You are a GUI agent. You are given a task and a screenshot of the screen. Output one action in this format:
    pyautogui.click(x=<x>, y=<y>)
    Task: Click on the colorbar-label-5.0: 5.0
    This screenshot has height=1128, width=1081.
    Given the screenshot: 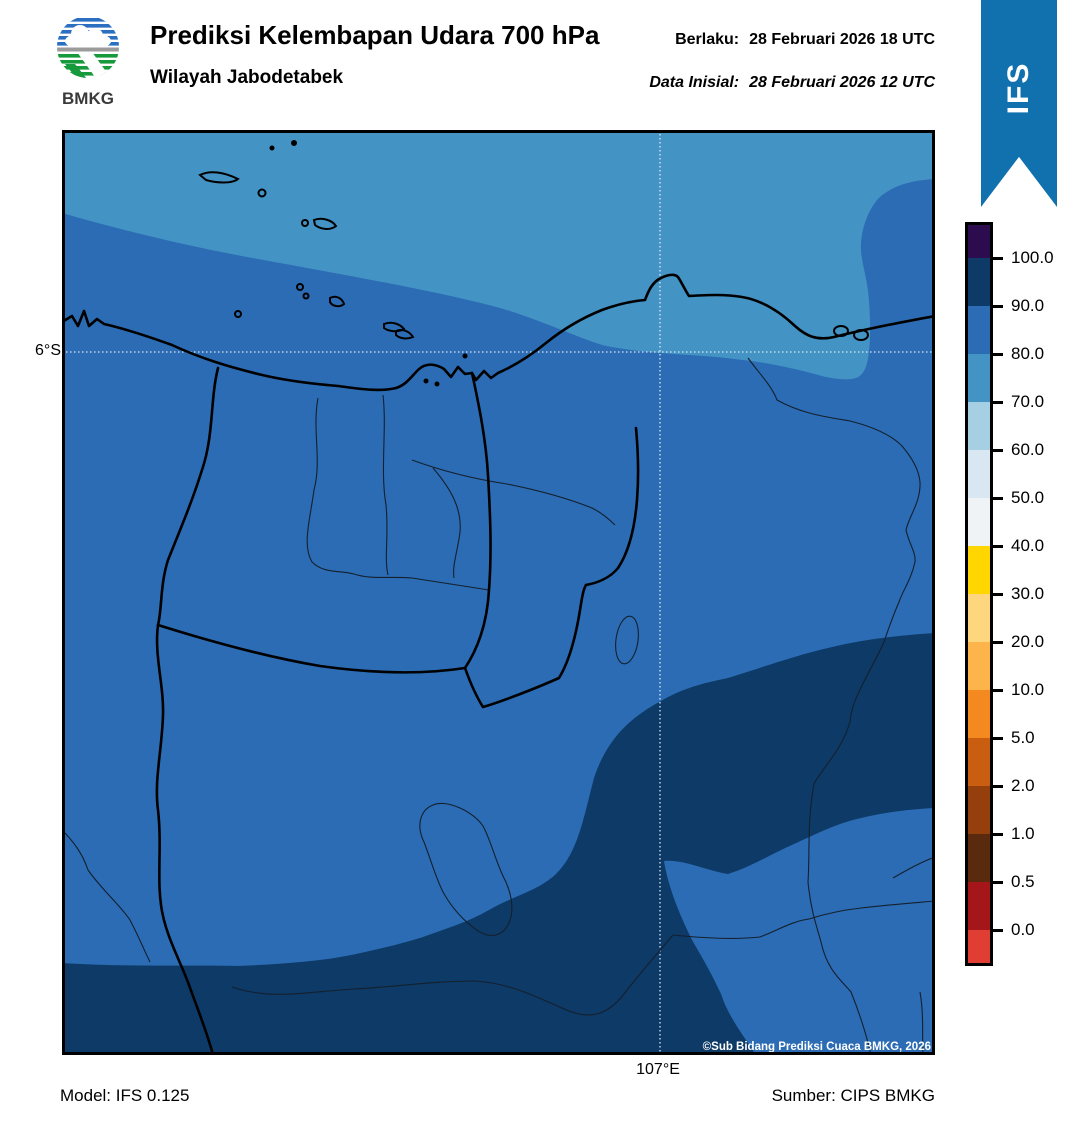 What is the action you would take?
    pyautogui.click(x=1023, y=737)
    